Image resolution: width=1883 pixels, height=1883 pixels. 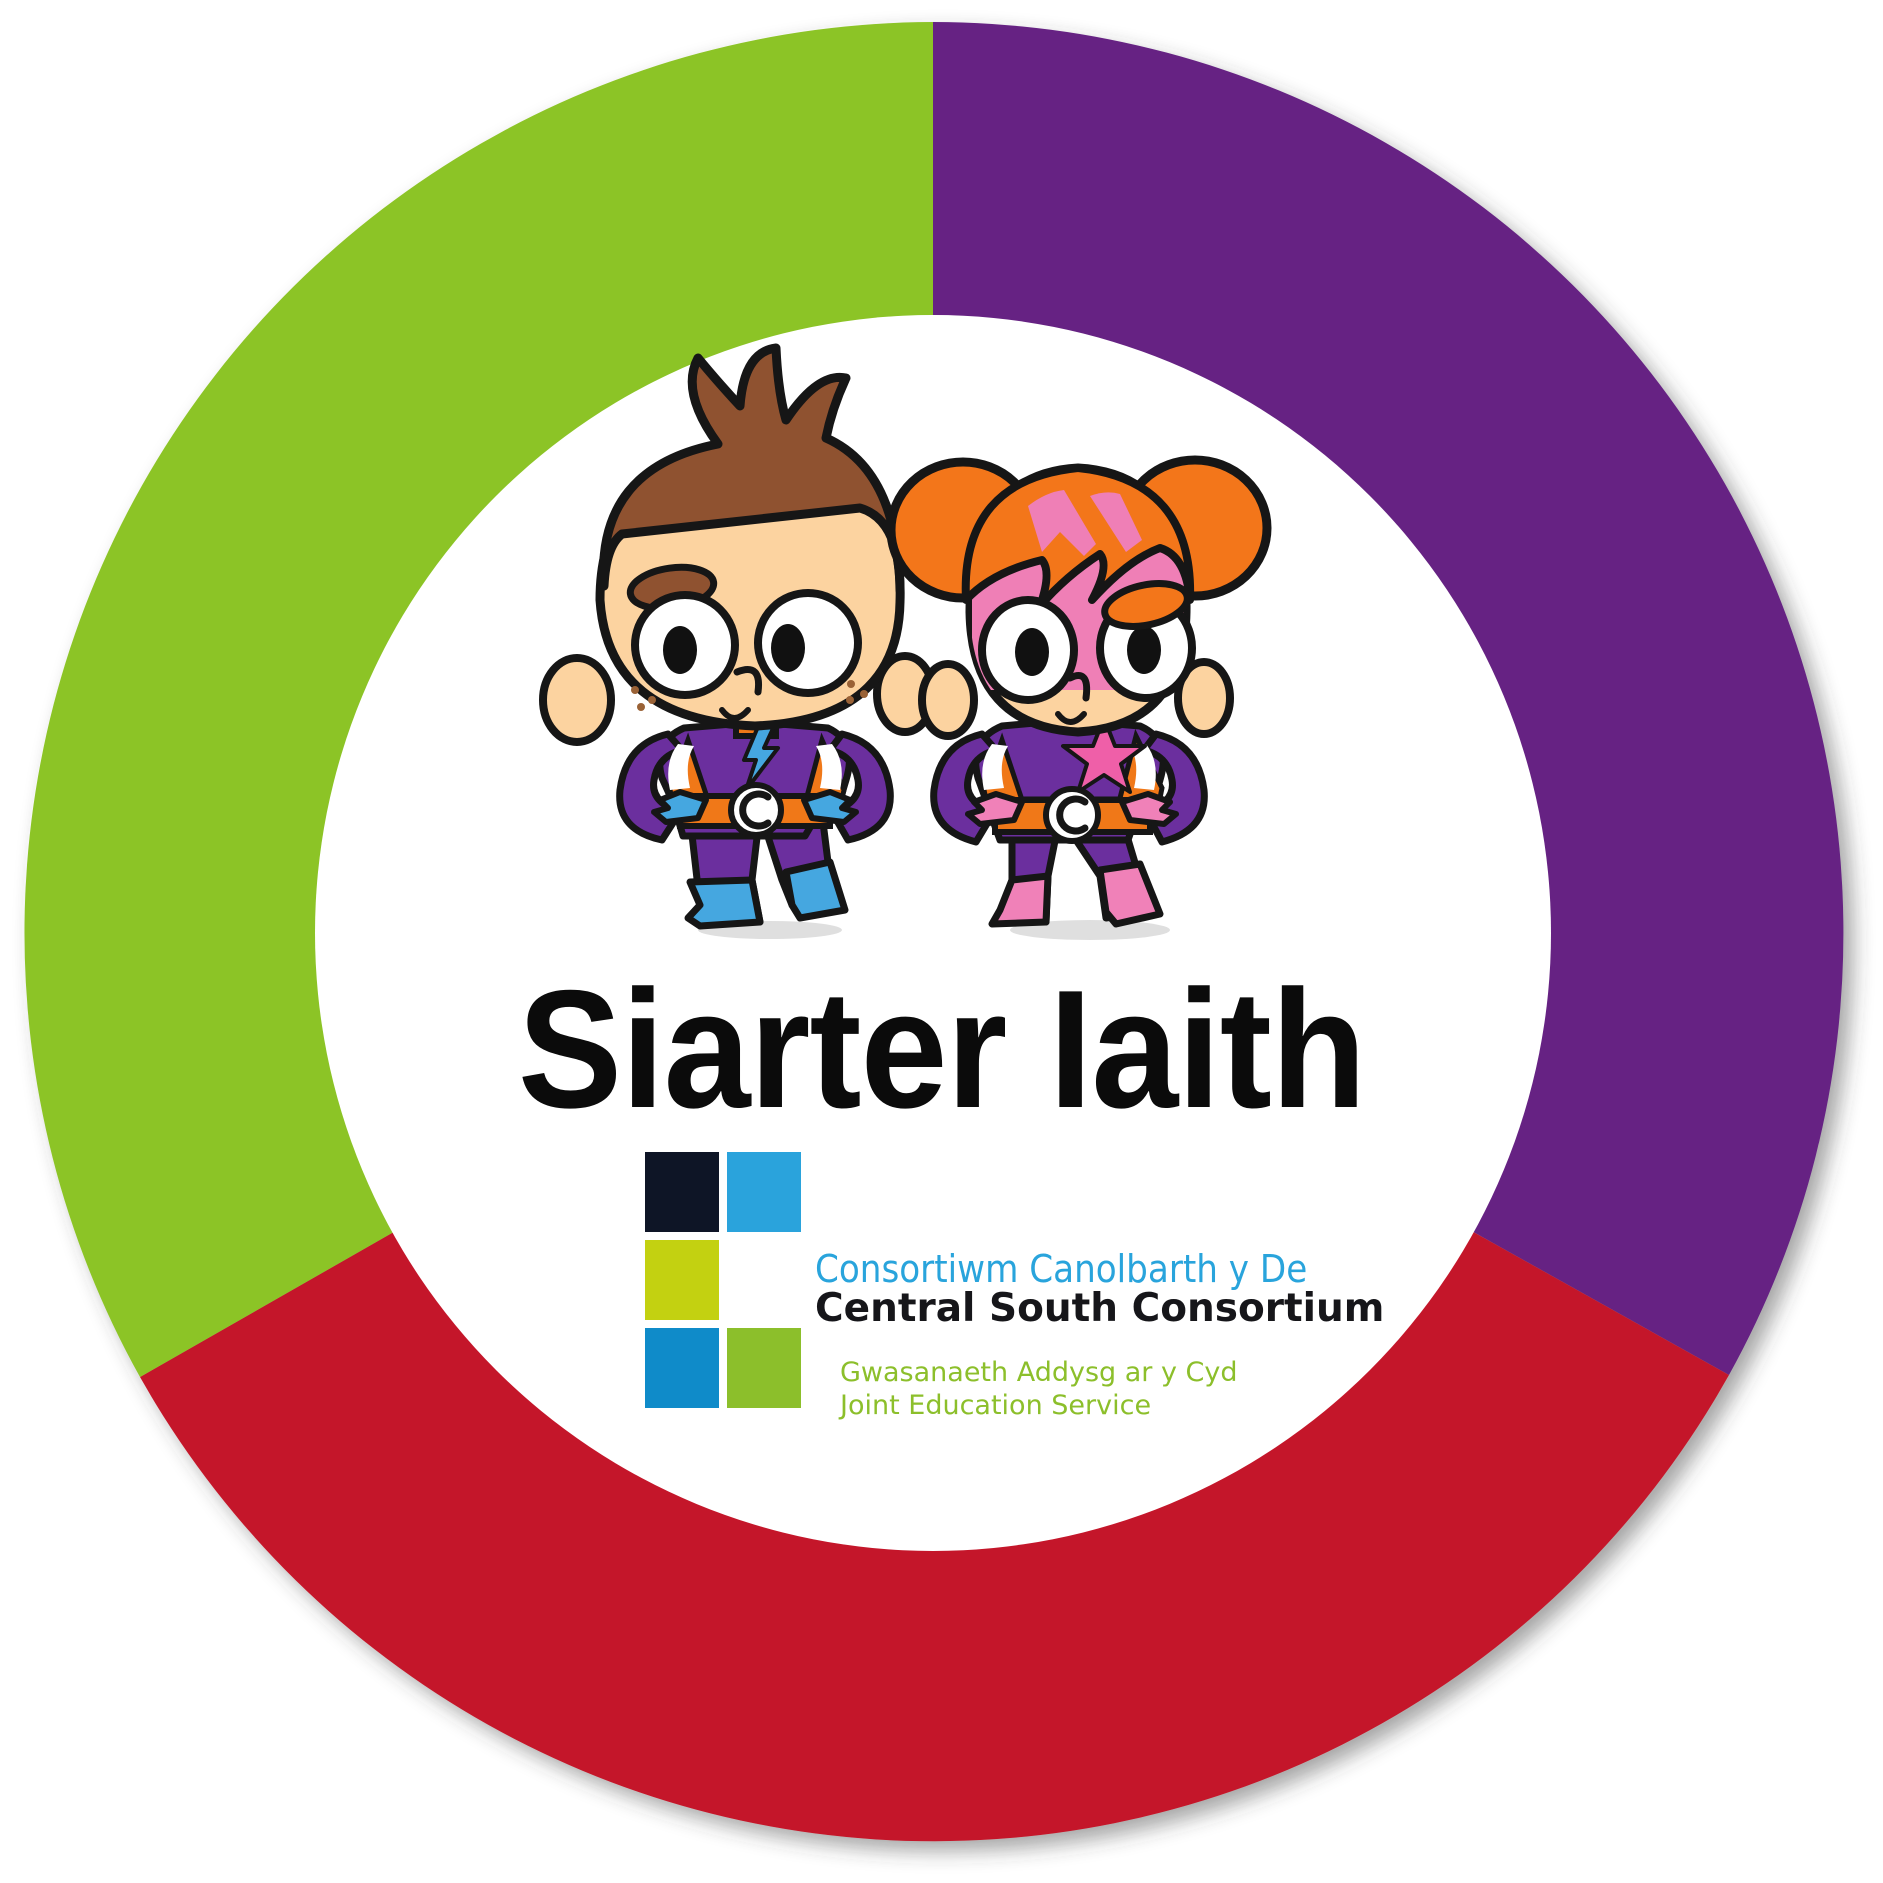 What do you see at coordinates (1061, 1269) in the screenshot?
I see `logo-name-welsh: Consortiwm Canolbarth y De` at bounding box center [1061, 1269].